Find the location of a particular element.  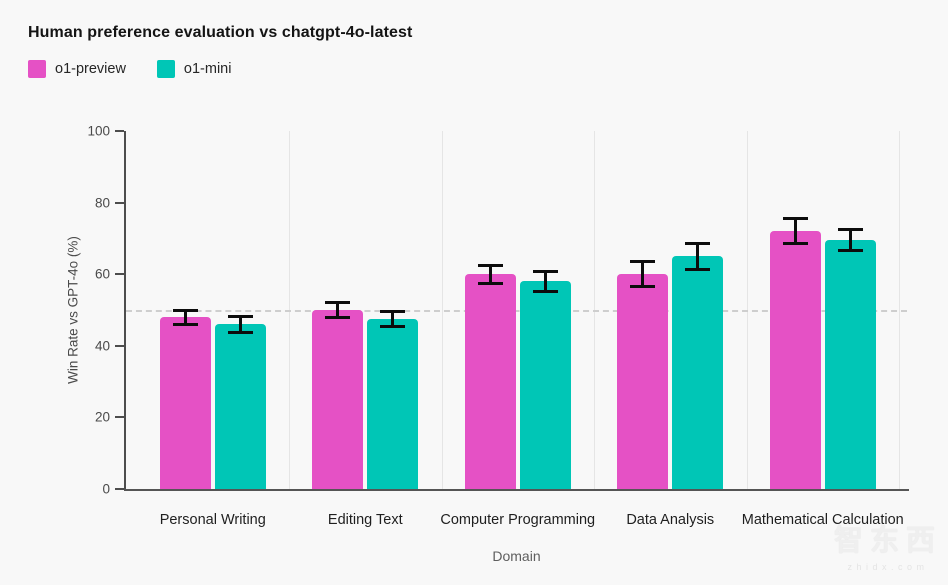

x-axis-line is located at coordinates (516, 490).